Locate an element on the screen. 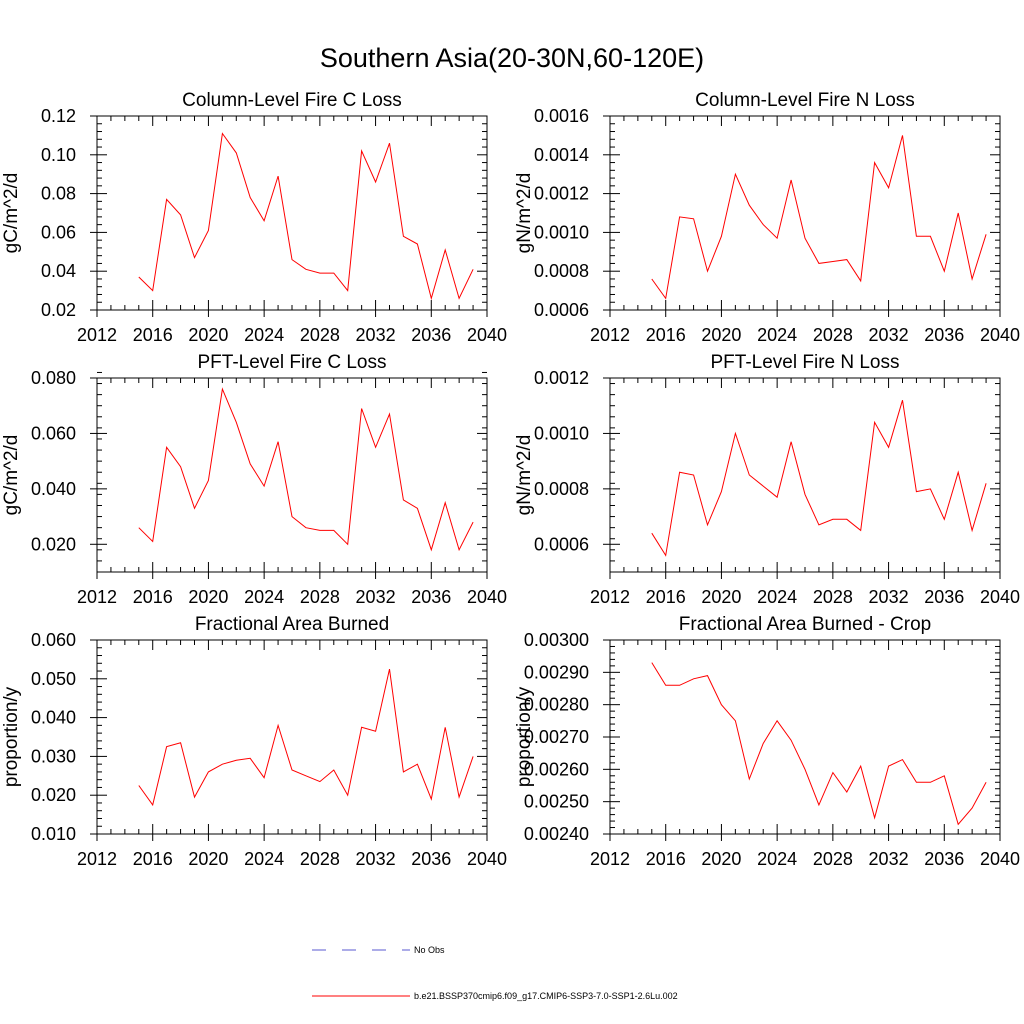 The height and width of the screenshot is (1024, 1024). y-tick-label: 0.02 is located at coordinates (58, 310).